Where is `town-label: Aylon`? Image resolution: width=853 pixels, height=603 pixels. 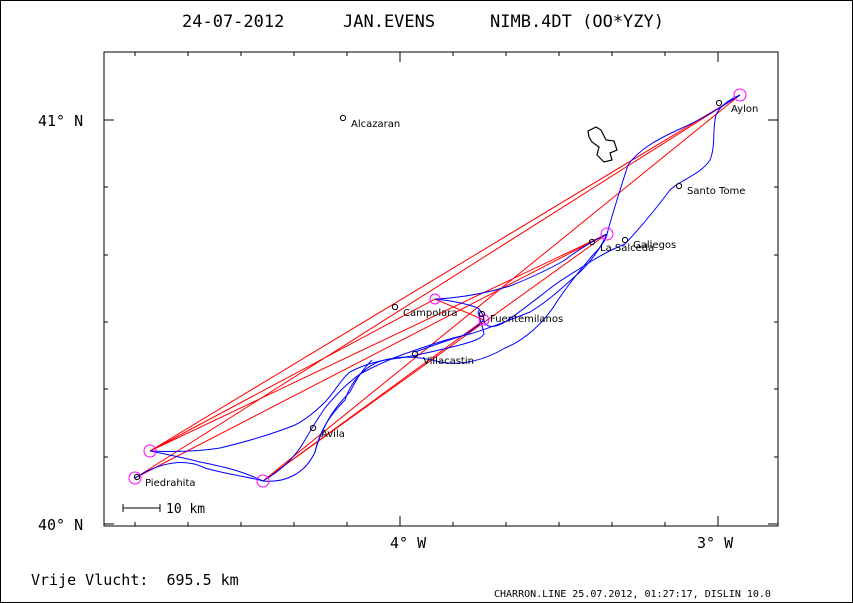 town-label: Aylon is located at coordinates (744, 109).